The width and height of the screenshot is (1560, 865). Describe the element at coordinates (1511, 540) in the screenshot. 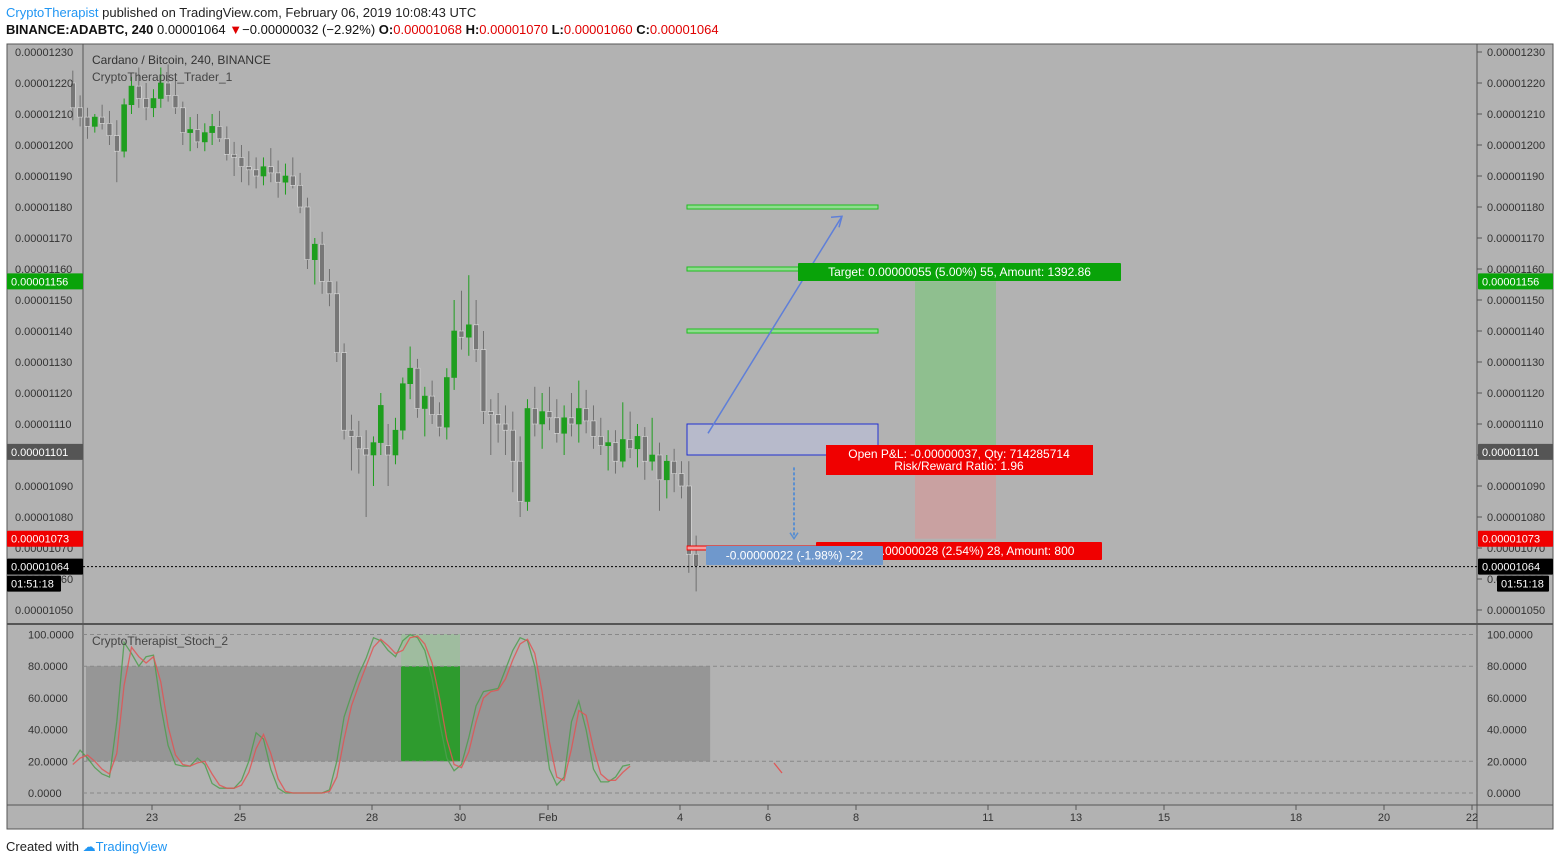

I see `stop-price-tag-right-text: 0.00001073` at that location.